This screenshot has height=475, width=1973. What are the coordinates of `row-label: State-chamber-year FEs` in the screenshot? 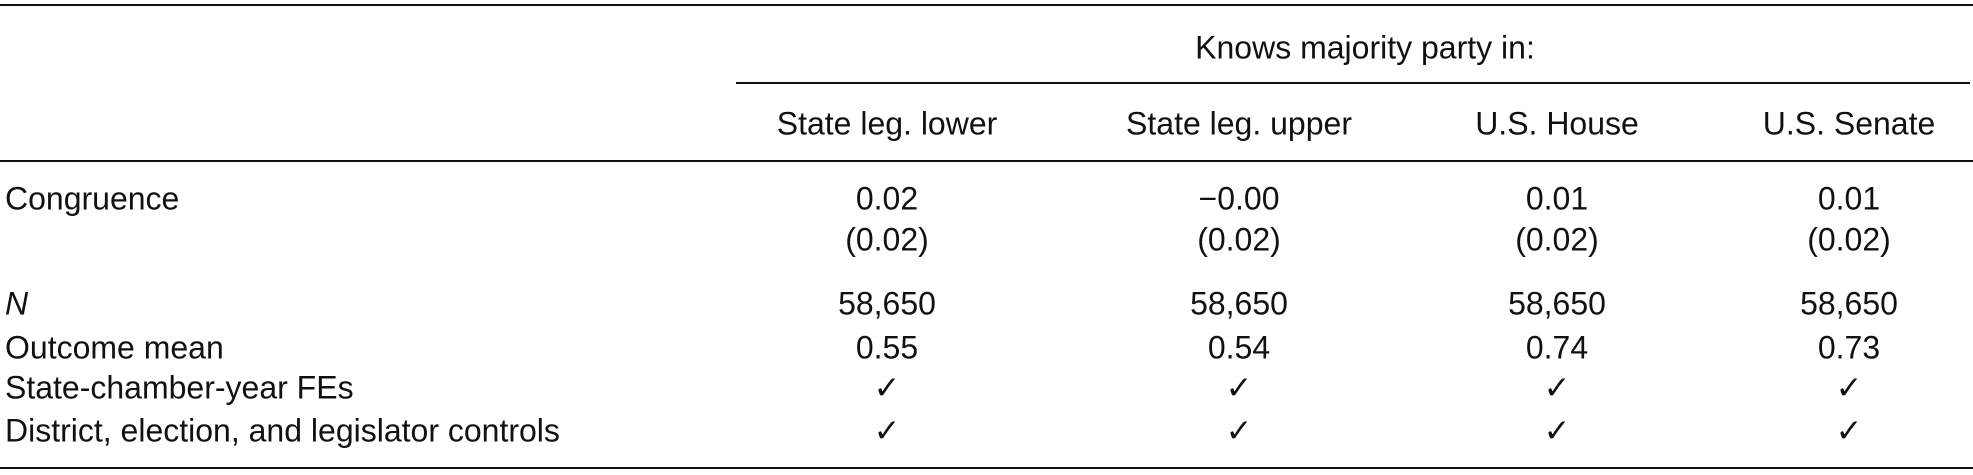 It's located at (179, 387).